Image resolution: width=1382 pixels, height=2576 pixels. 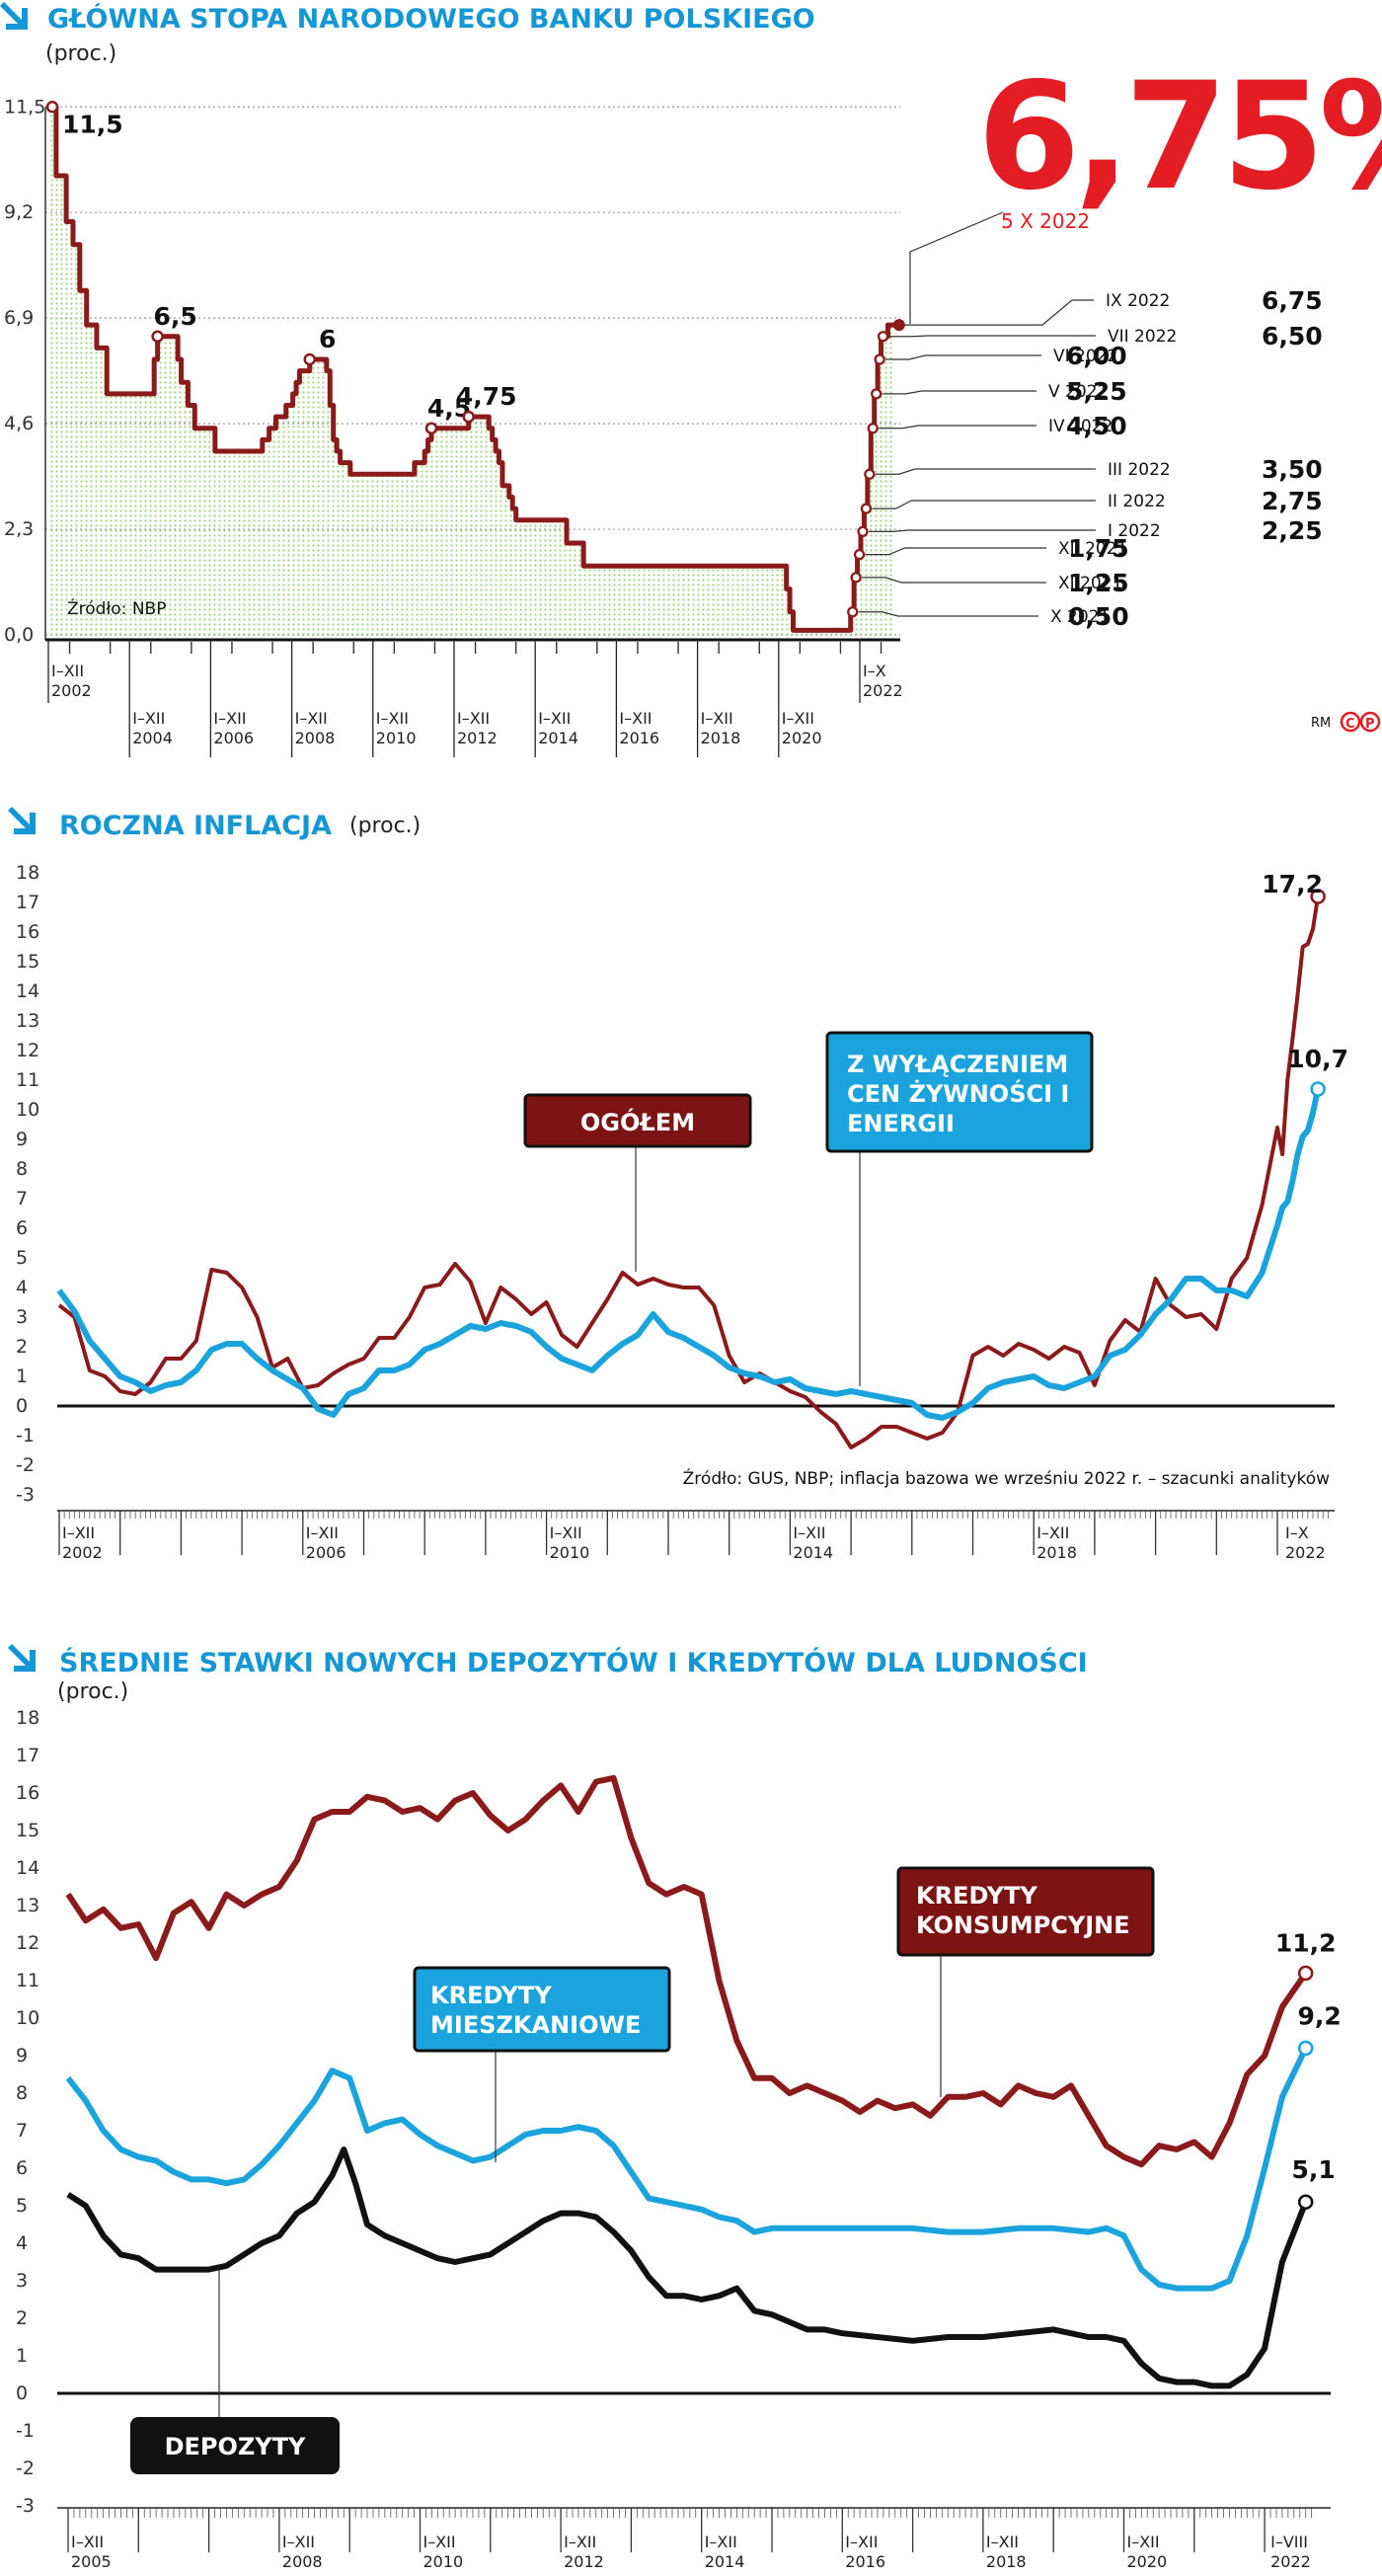 I want to click on peak-label: 11,5, so click(x=92, y=124).